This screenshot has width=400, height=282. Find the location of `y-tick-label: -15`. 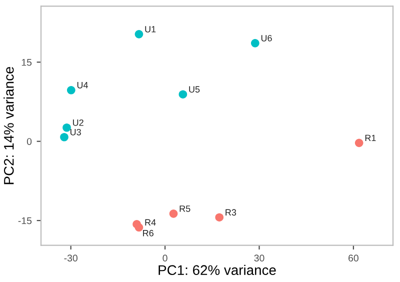

y-tick-label: -15 is located at coordinates (25, 220).